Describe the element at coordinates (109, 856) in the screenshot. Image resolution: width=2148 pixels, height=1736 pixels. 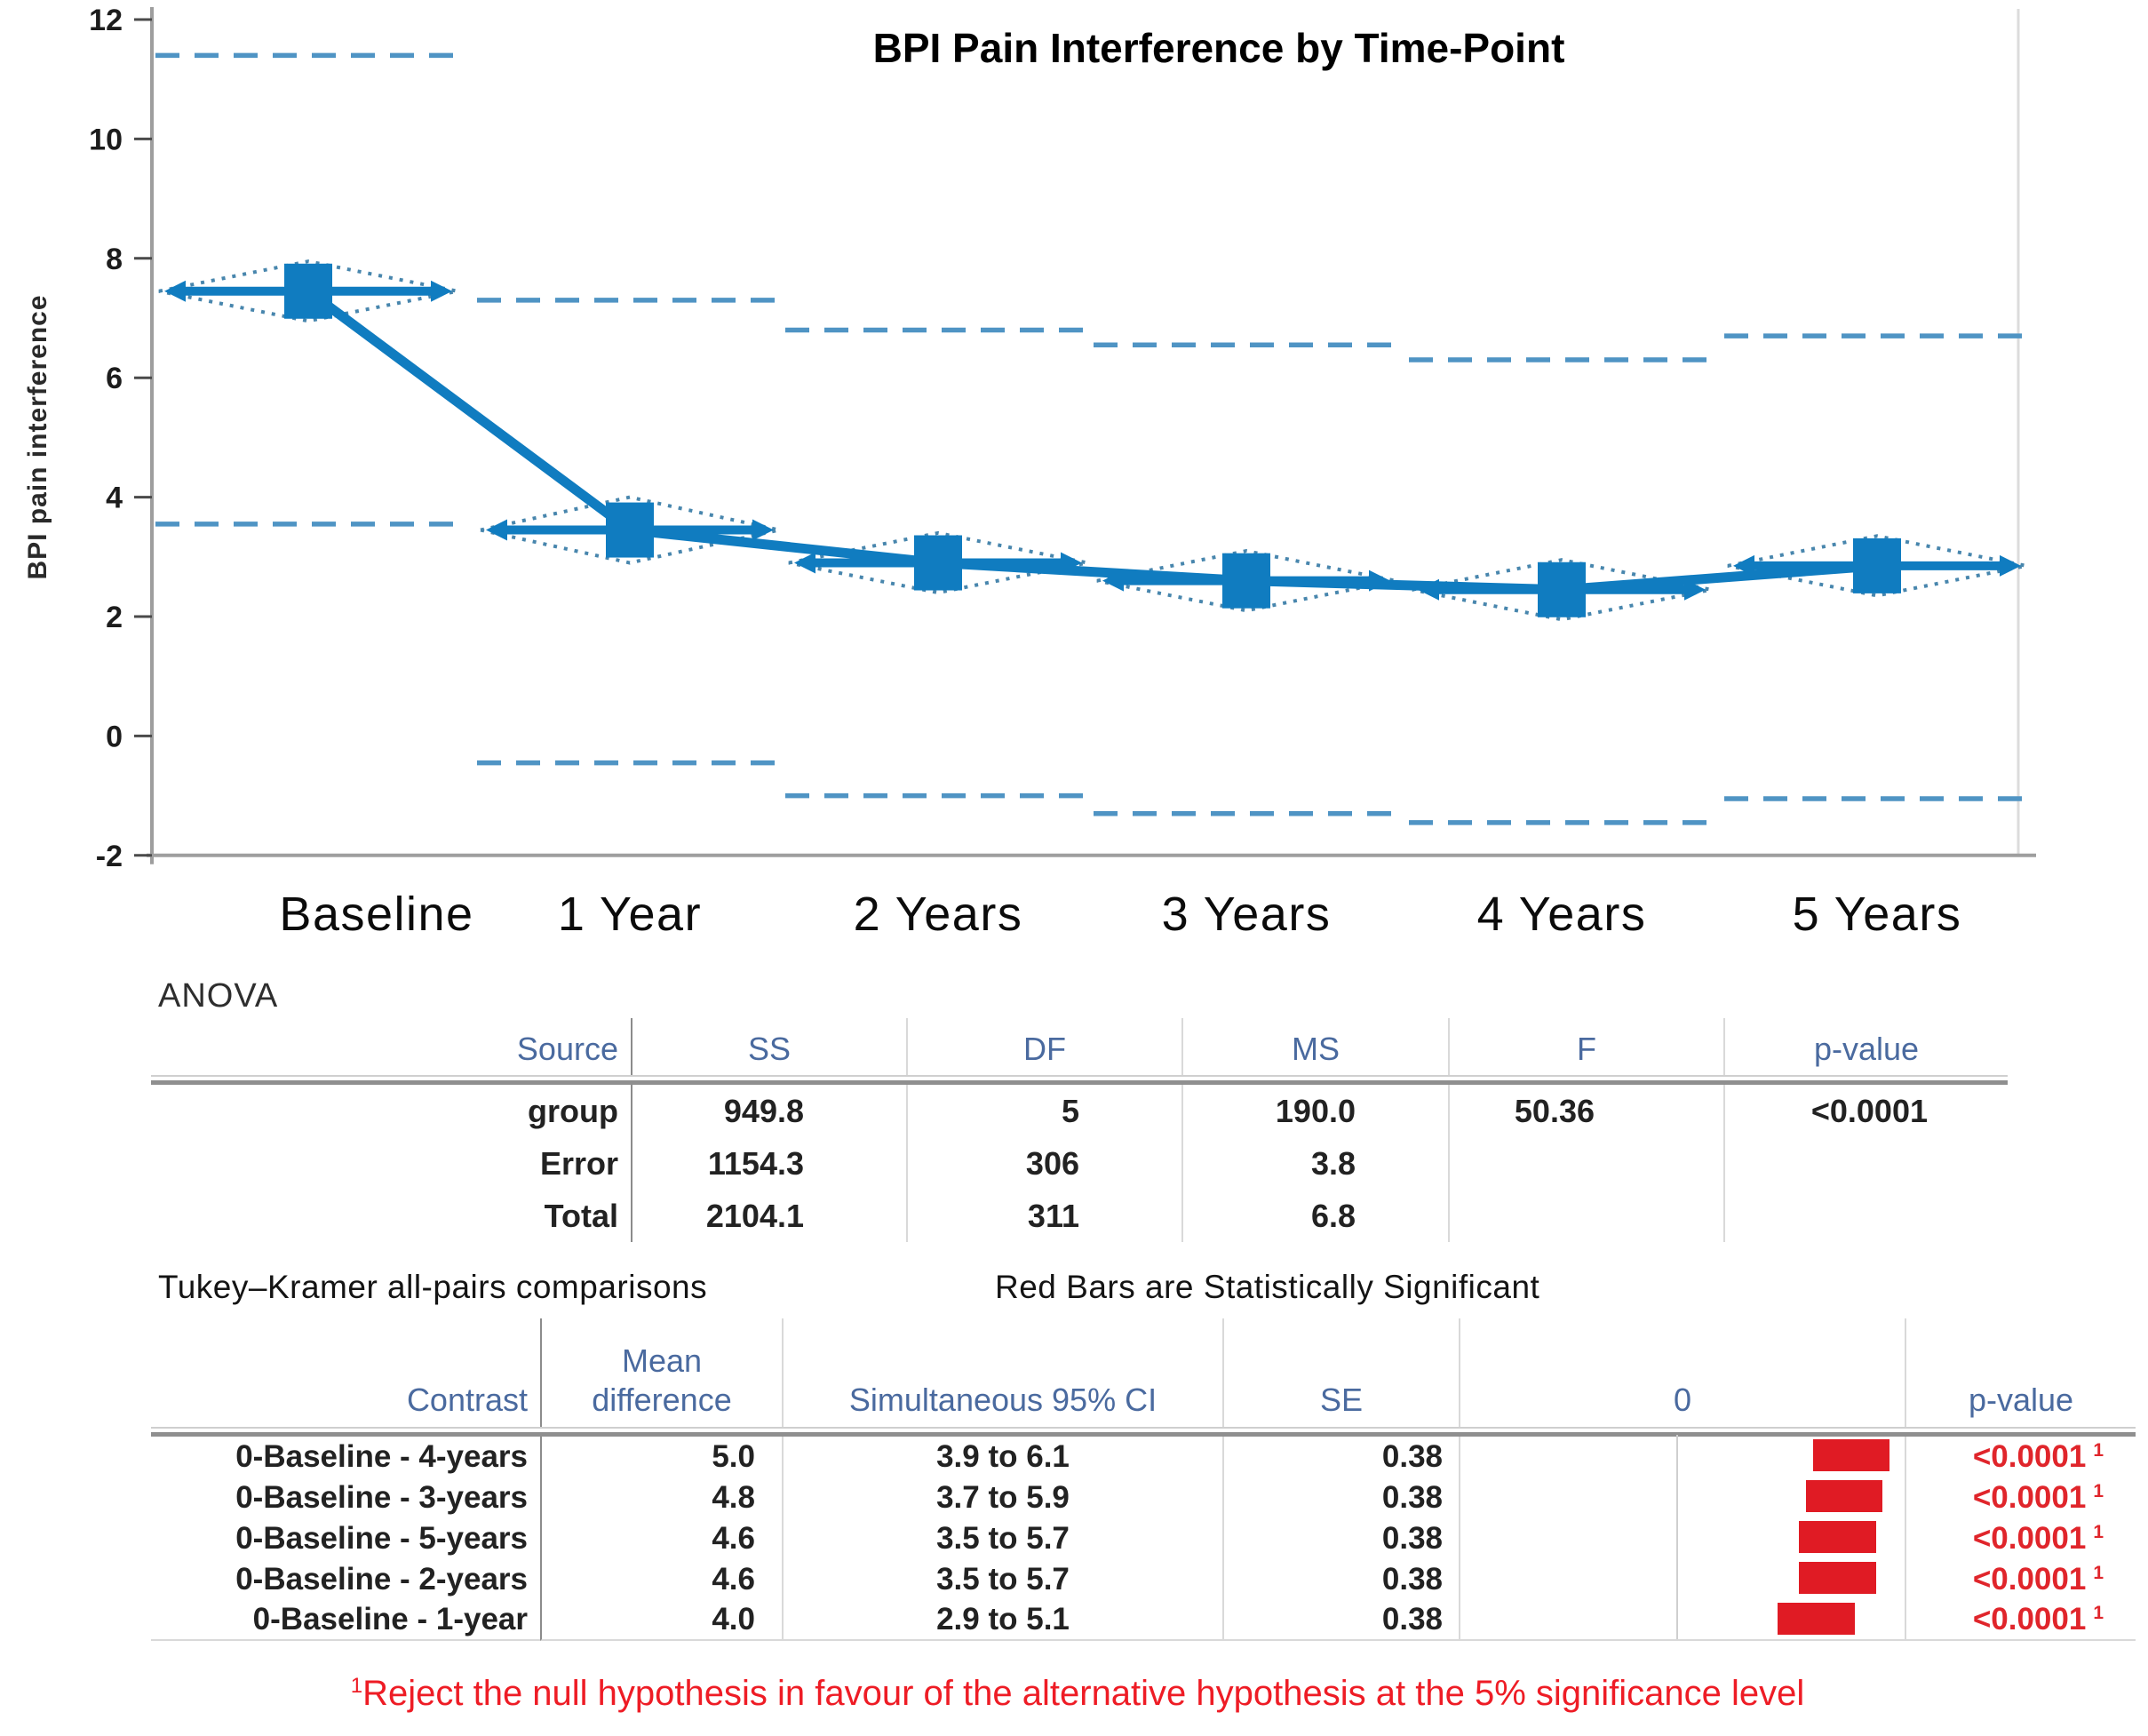
I see `y-tick-label: -2` at that location.